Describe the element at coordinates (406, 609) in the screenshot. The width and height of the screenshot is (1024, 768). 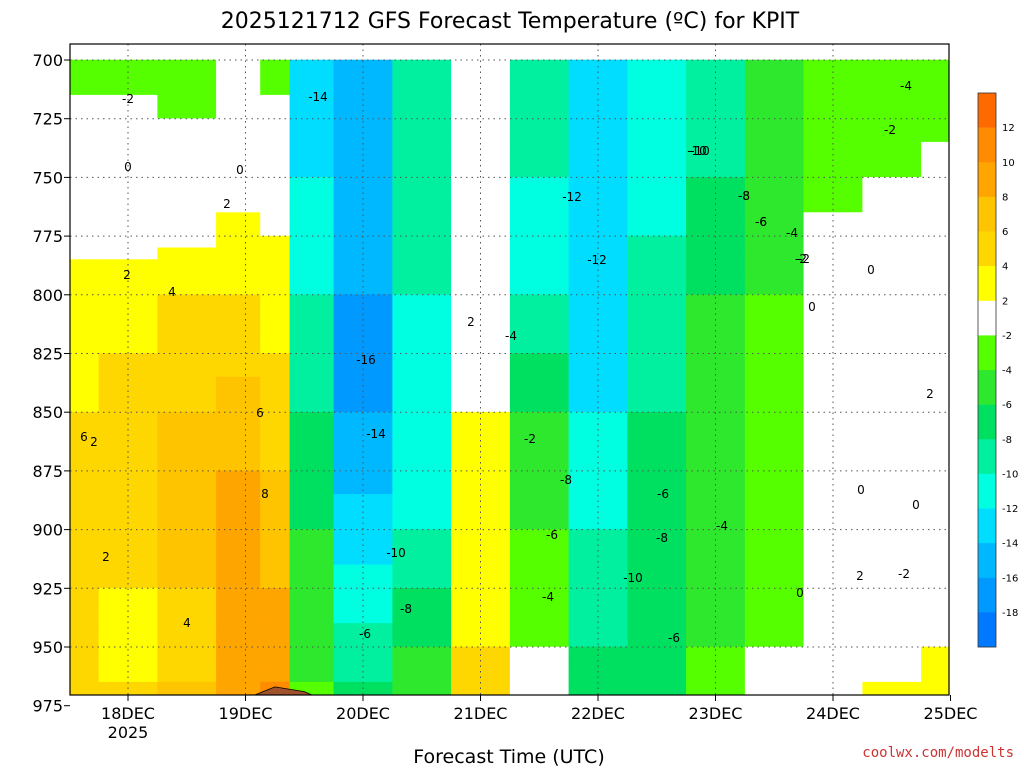
I see `contour-label: -8` at that location.